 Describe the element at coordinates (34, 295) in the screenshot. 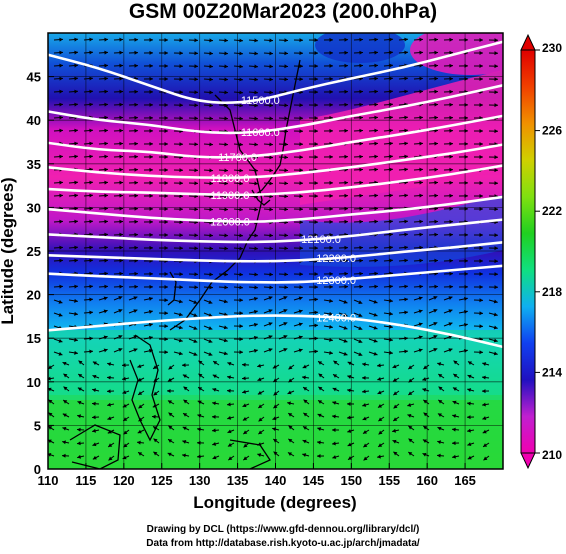

I see `y-tick-label: 20` at that location.